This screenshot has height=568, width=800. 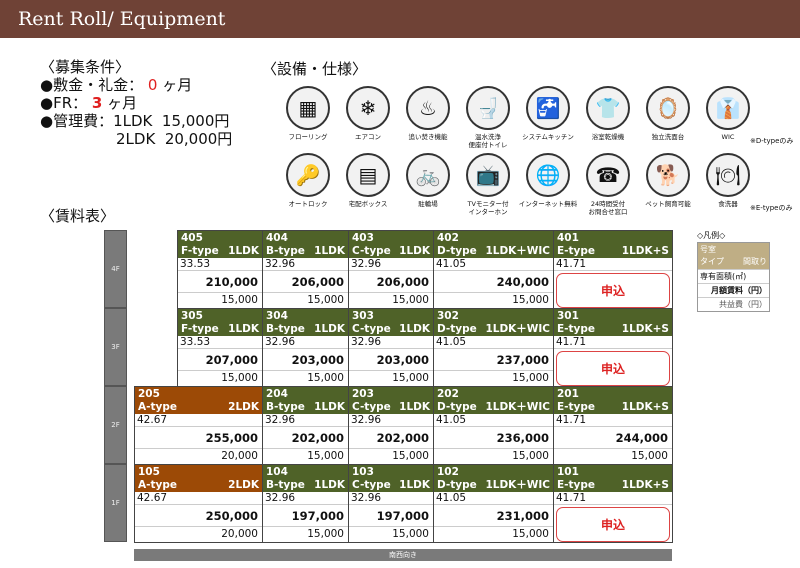 What do you see at coordinates (448, 238) in the screenshot?
I see `room-number: 402` at bounding box center [448, 238].